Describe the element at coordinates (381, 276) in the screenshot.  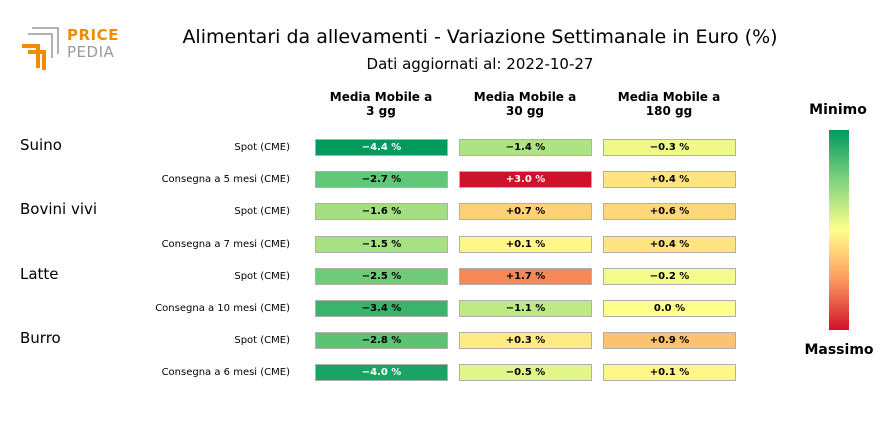
I see `heatmap-cell: −2.5 %` at that location.